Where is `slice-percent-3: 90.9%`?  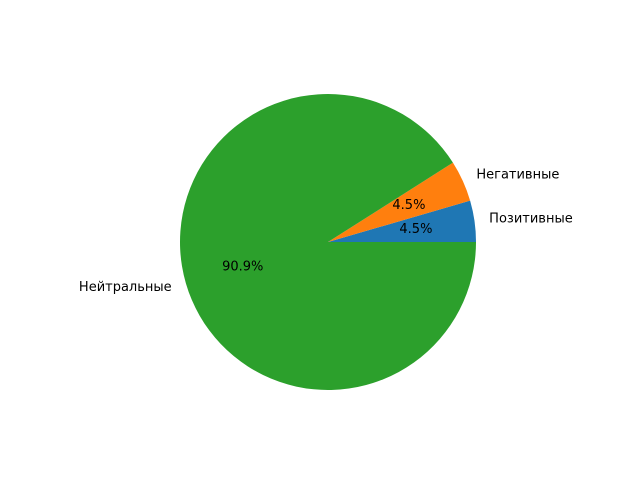
slice-percent-3: 90.9% is located at coordinates (242, 266).